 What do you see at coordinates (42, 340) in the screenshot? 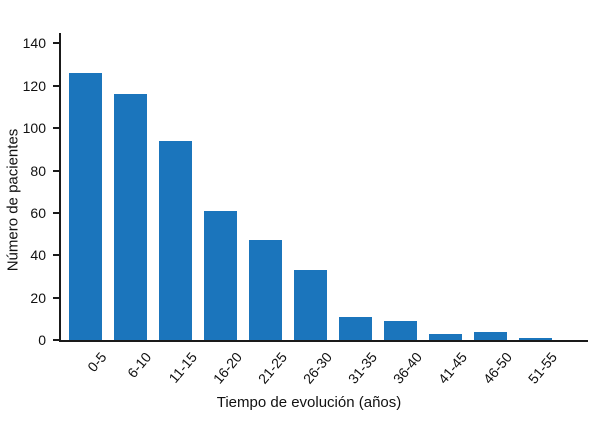
I see `y-tick-label: 0` at bounding box center [42, 340].